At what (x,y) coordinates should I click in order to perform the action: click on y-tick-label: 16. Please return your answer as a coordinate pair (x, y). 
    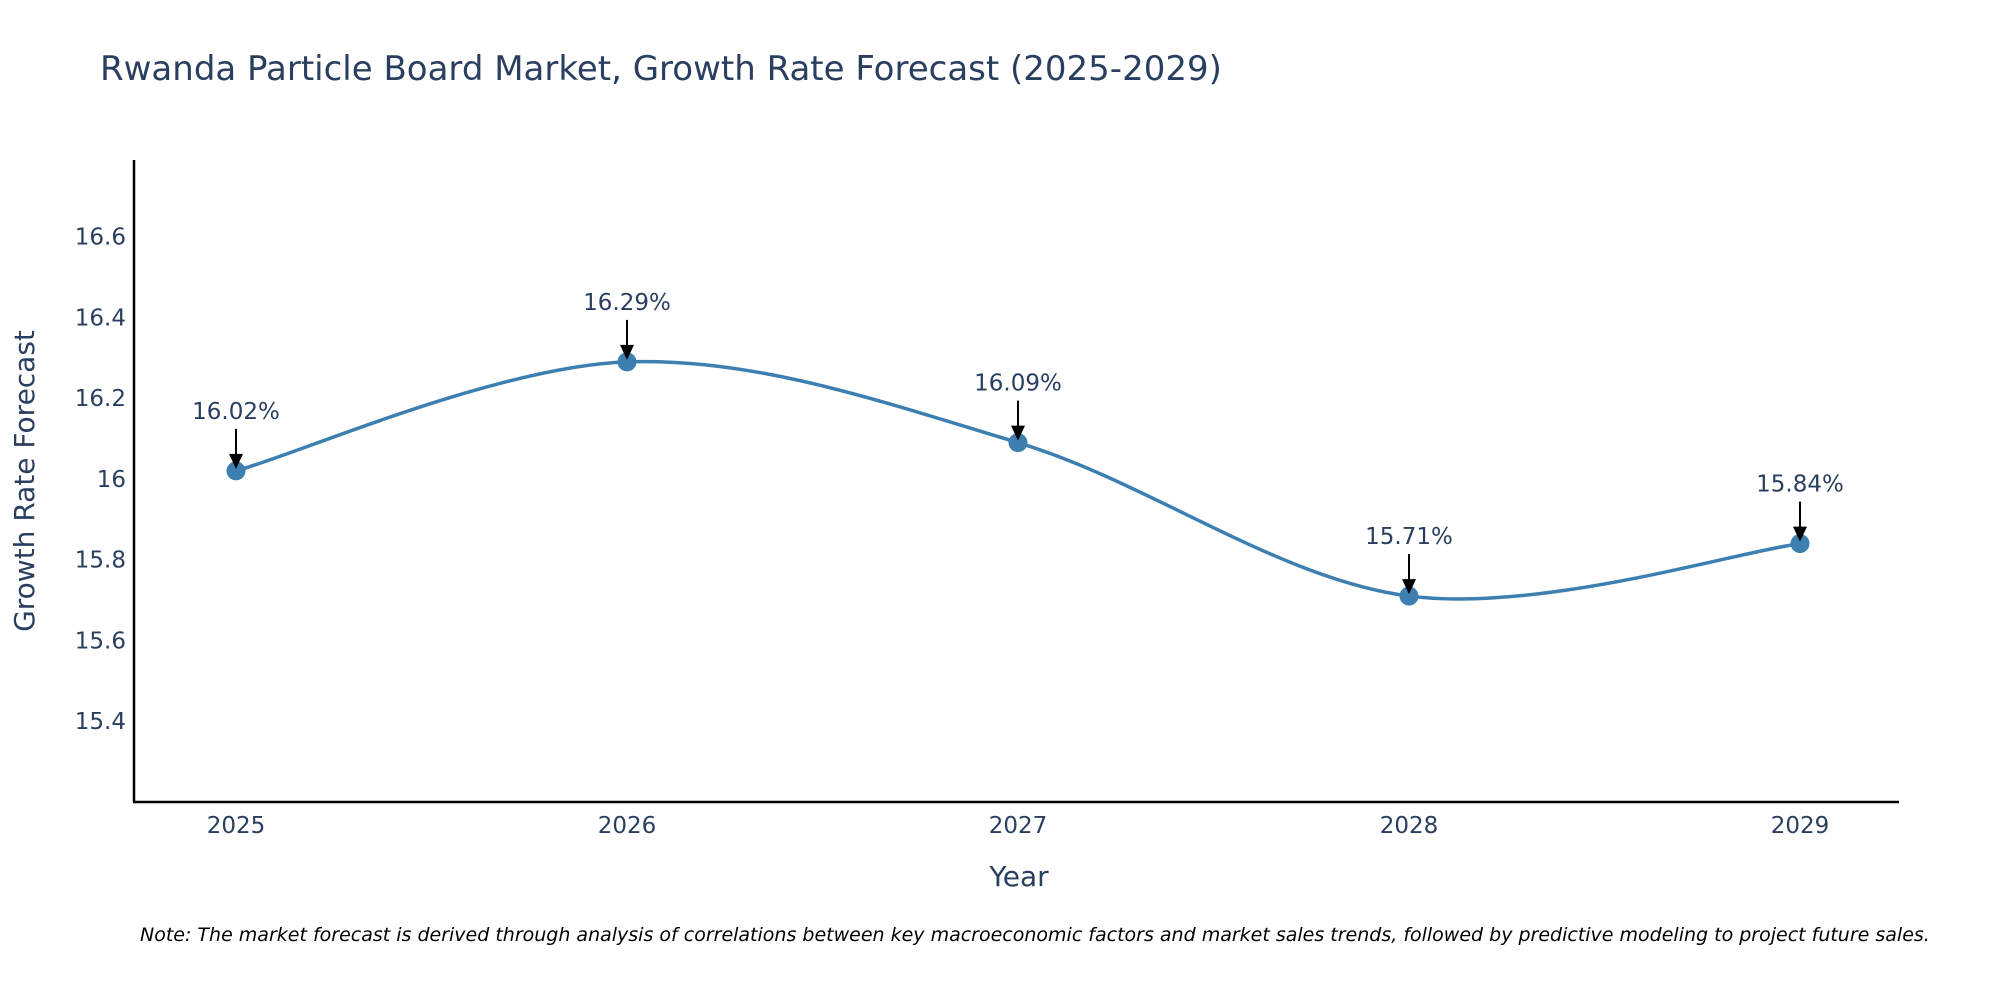
    Looking at the image, I should click on (111, 480).